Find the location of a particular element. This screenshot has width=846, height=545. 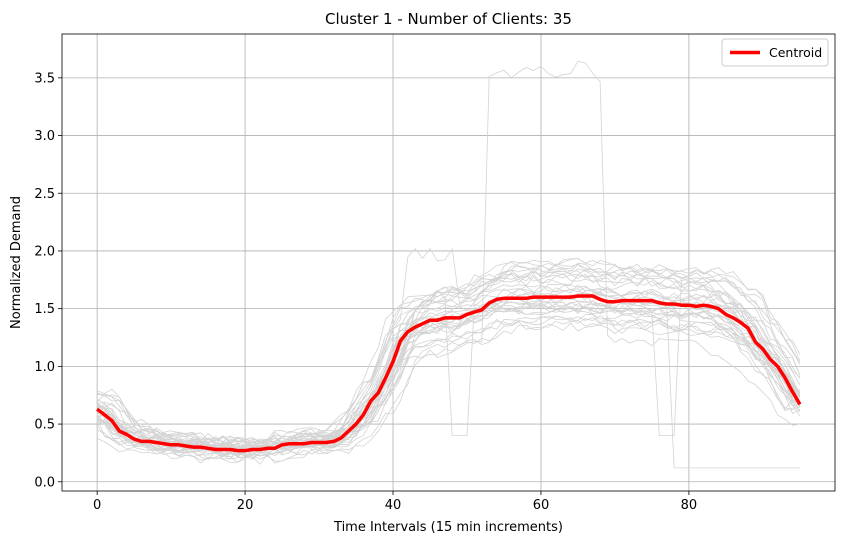

y-axis-label: Normalized Demand is located at coordinates (16, 262).